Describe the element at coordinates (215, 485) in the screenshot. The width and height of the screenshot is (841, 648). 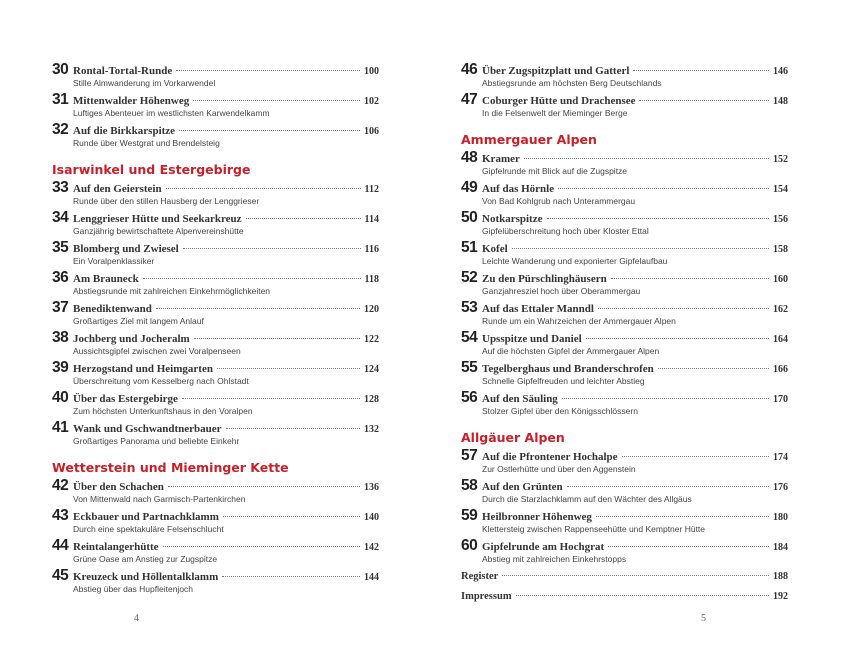
I see `toc-entry-line: 42 Über den Schachen 136` at that location.